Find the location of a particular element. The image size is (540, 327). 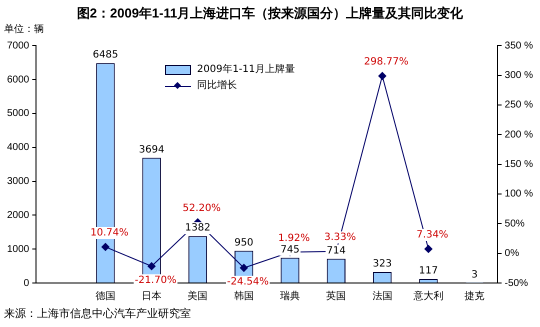

x-tick-label: 美国 is located at coordinates (198, 296).